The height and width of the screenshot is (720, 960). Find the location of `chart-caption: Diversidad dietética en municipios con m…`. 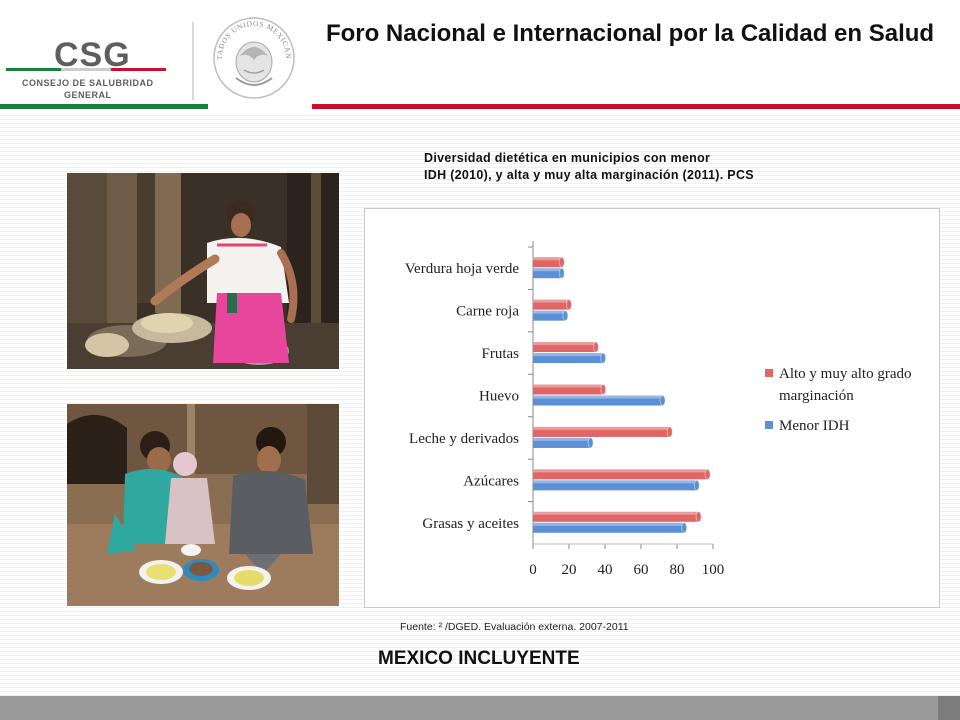

chart-caption: Diversidad dietética en municipios con m… is located at coordinates (644, 167).